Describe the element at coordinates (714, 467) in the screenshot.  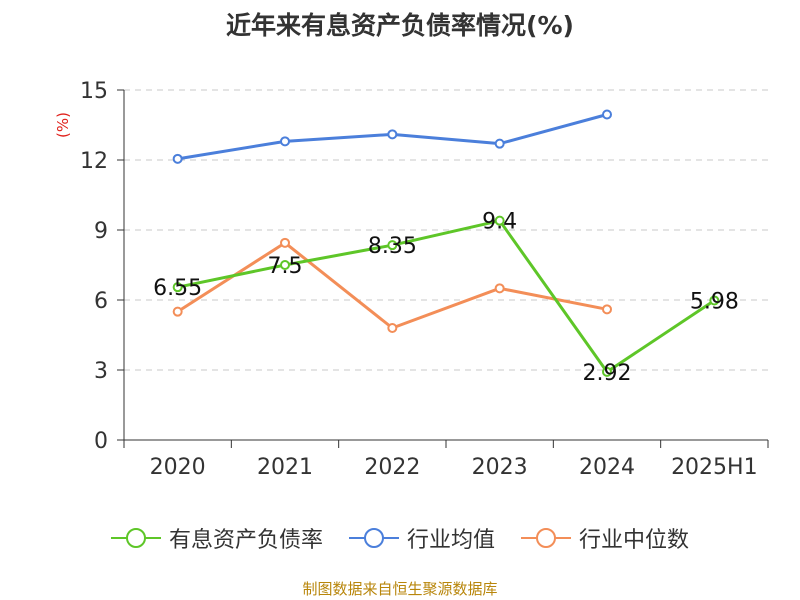
I see `x-tick-label: 2025H1` at that location.